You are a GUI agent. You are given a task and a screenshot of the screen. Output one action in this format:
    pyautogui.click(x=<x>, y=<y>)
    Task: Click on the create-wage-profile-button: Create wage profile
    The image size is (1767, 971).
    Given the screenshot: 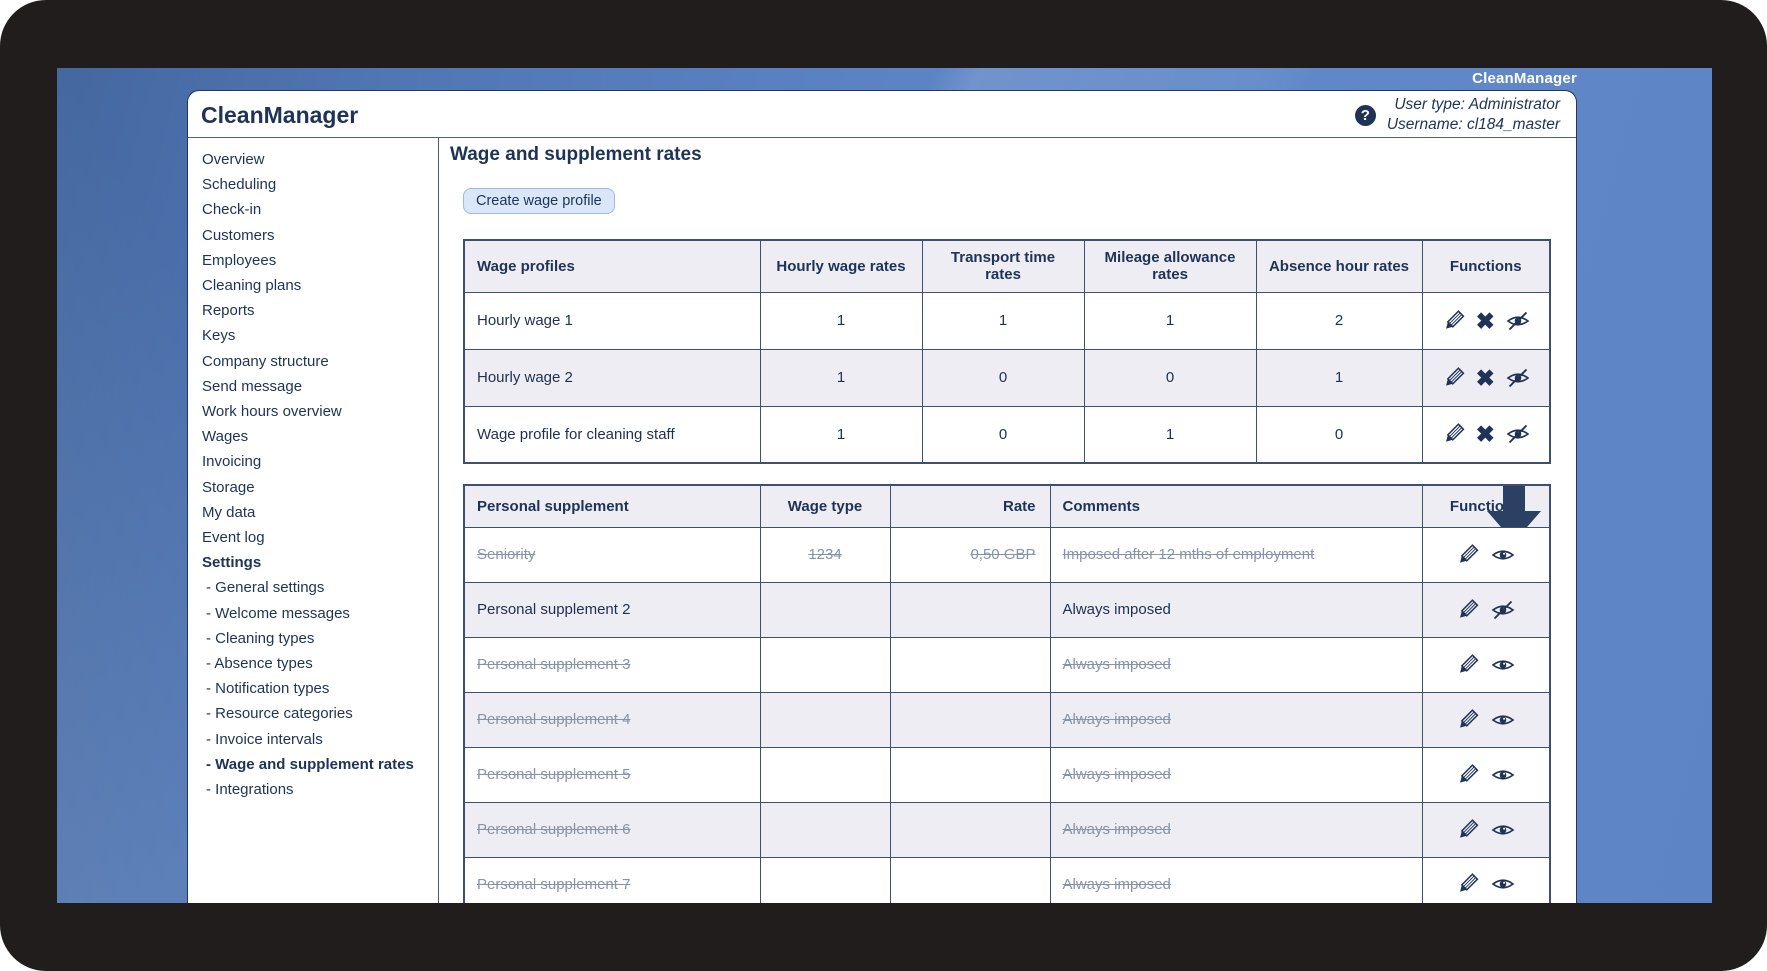 What is the action you would take?
    pyautogui.click(x=539, y=201)
    